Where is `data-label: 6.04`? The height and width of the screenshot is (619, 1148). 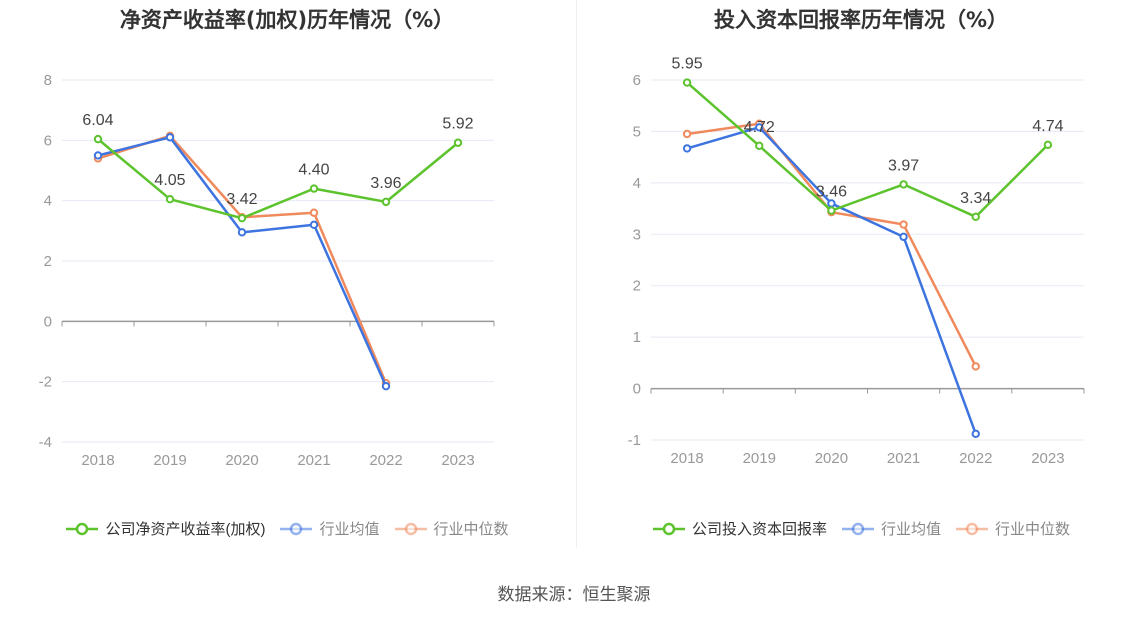 data-label: 6.04 is located at coordinates (97, 120).